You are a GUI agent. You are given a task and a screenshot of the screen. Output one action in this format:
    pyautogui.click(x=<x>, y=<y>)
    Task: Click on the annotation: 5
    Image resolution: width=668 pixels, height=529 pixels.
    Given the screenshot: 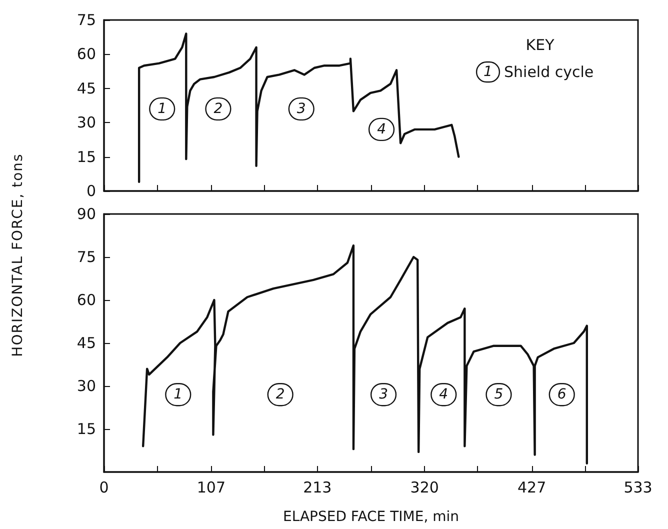 What is the action you would take?
    pyautogui.click(x=499, y=394)
    